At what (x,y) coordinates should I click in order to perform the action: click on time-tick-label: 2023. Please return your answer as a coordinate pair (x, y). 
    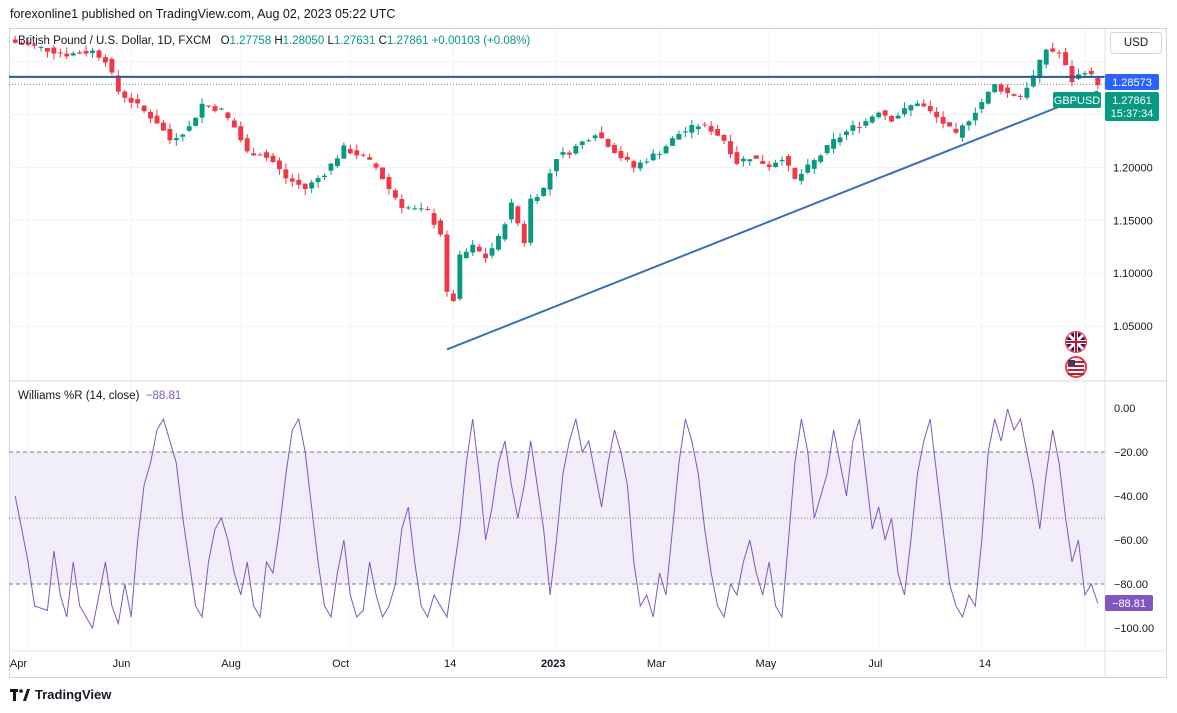
    Looking at the image, I should click on (553, 664).